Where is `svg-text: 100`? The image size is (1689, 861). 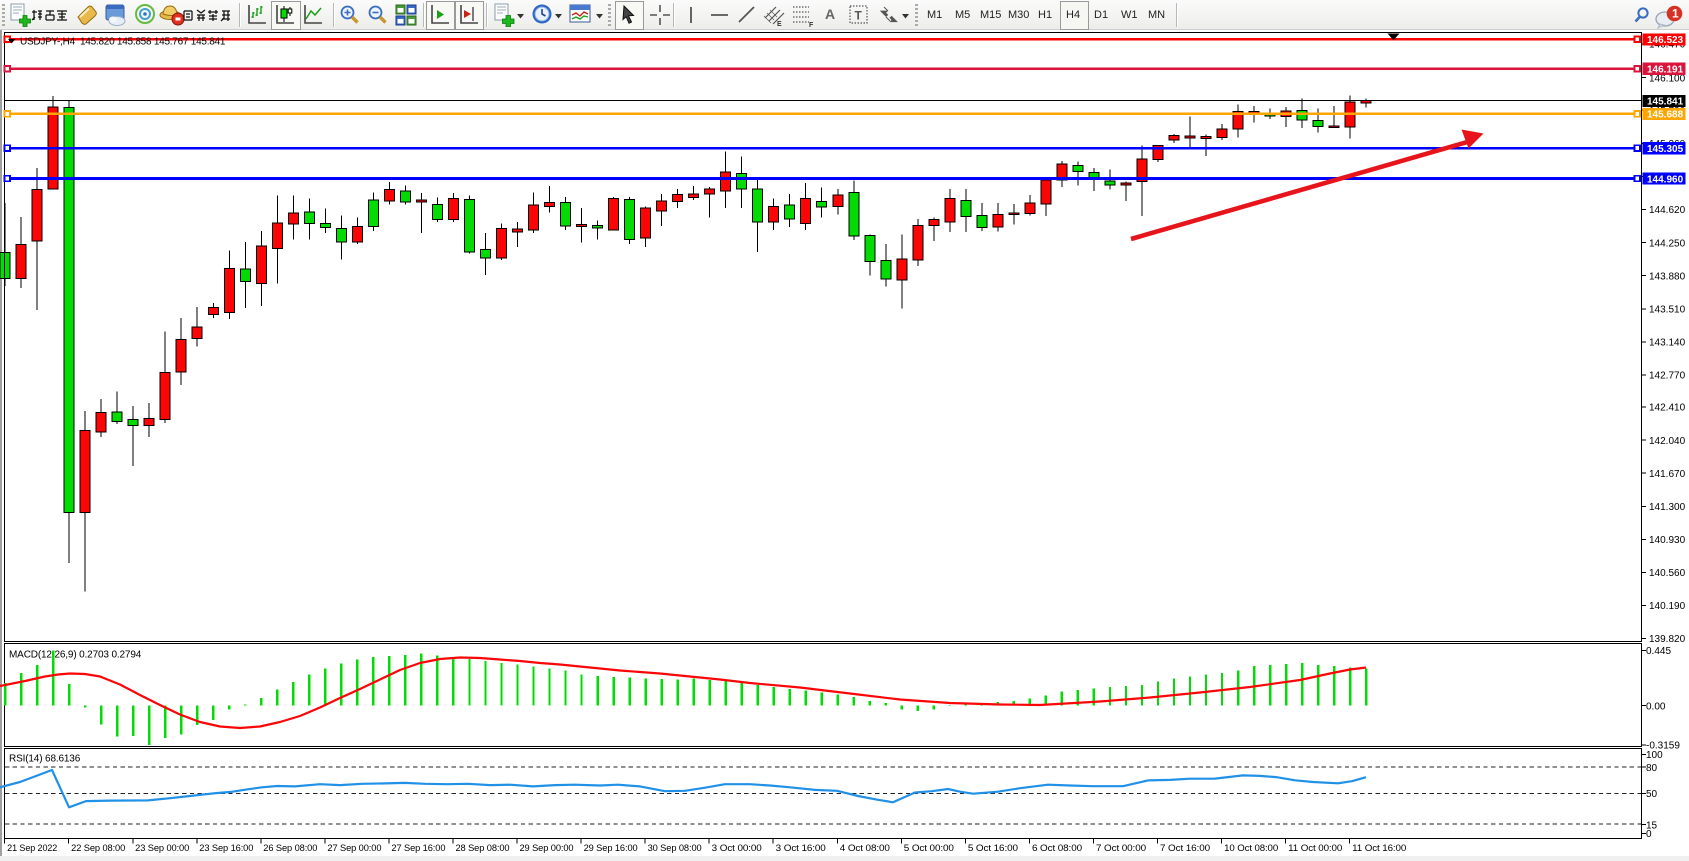
svg-text: 100 is located at coordinates (1654, 755).